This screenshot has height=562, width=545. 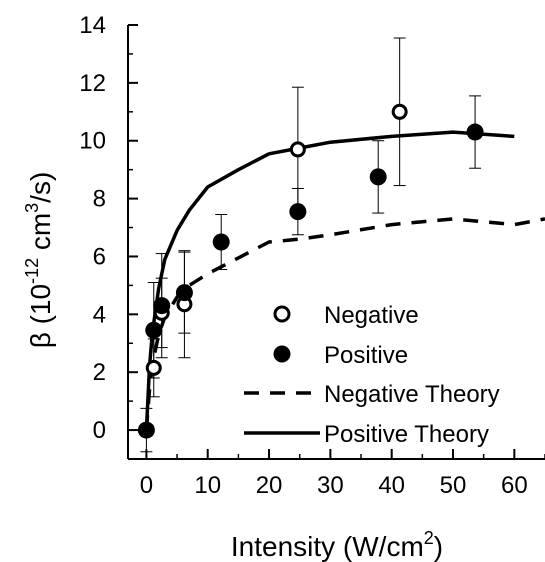 I want to click on legend-item-positive: Positive, so click(x=340, y=355).